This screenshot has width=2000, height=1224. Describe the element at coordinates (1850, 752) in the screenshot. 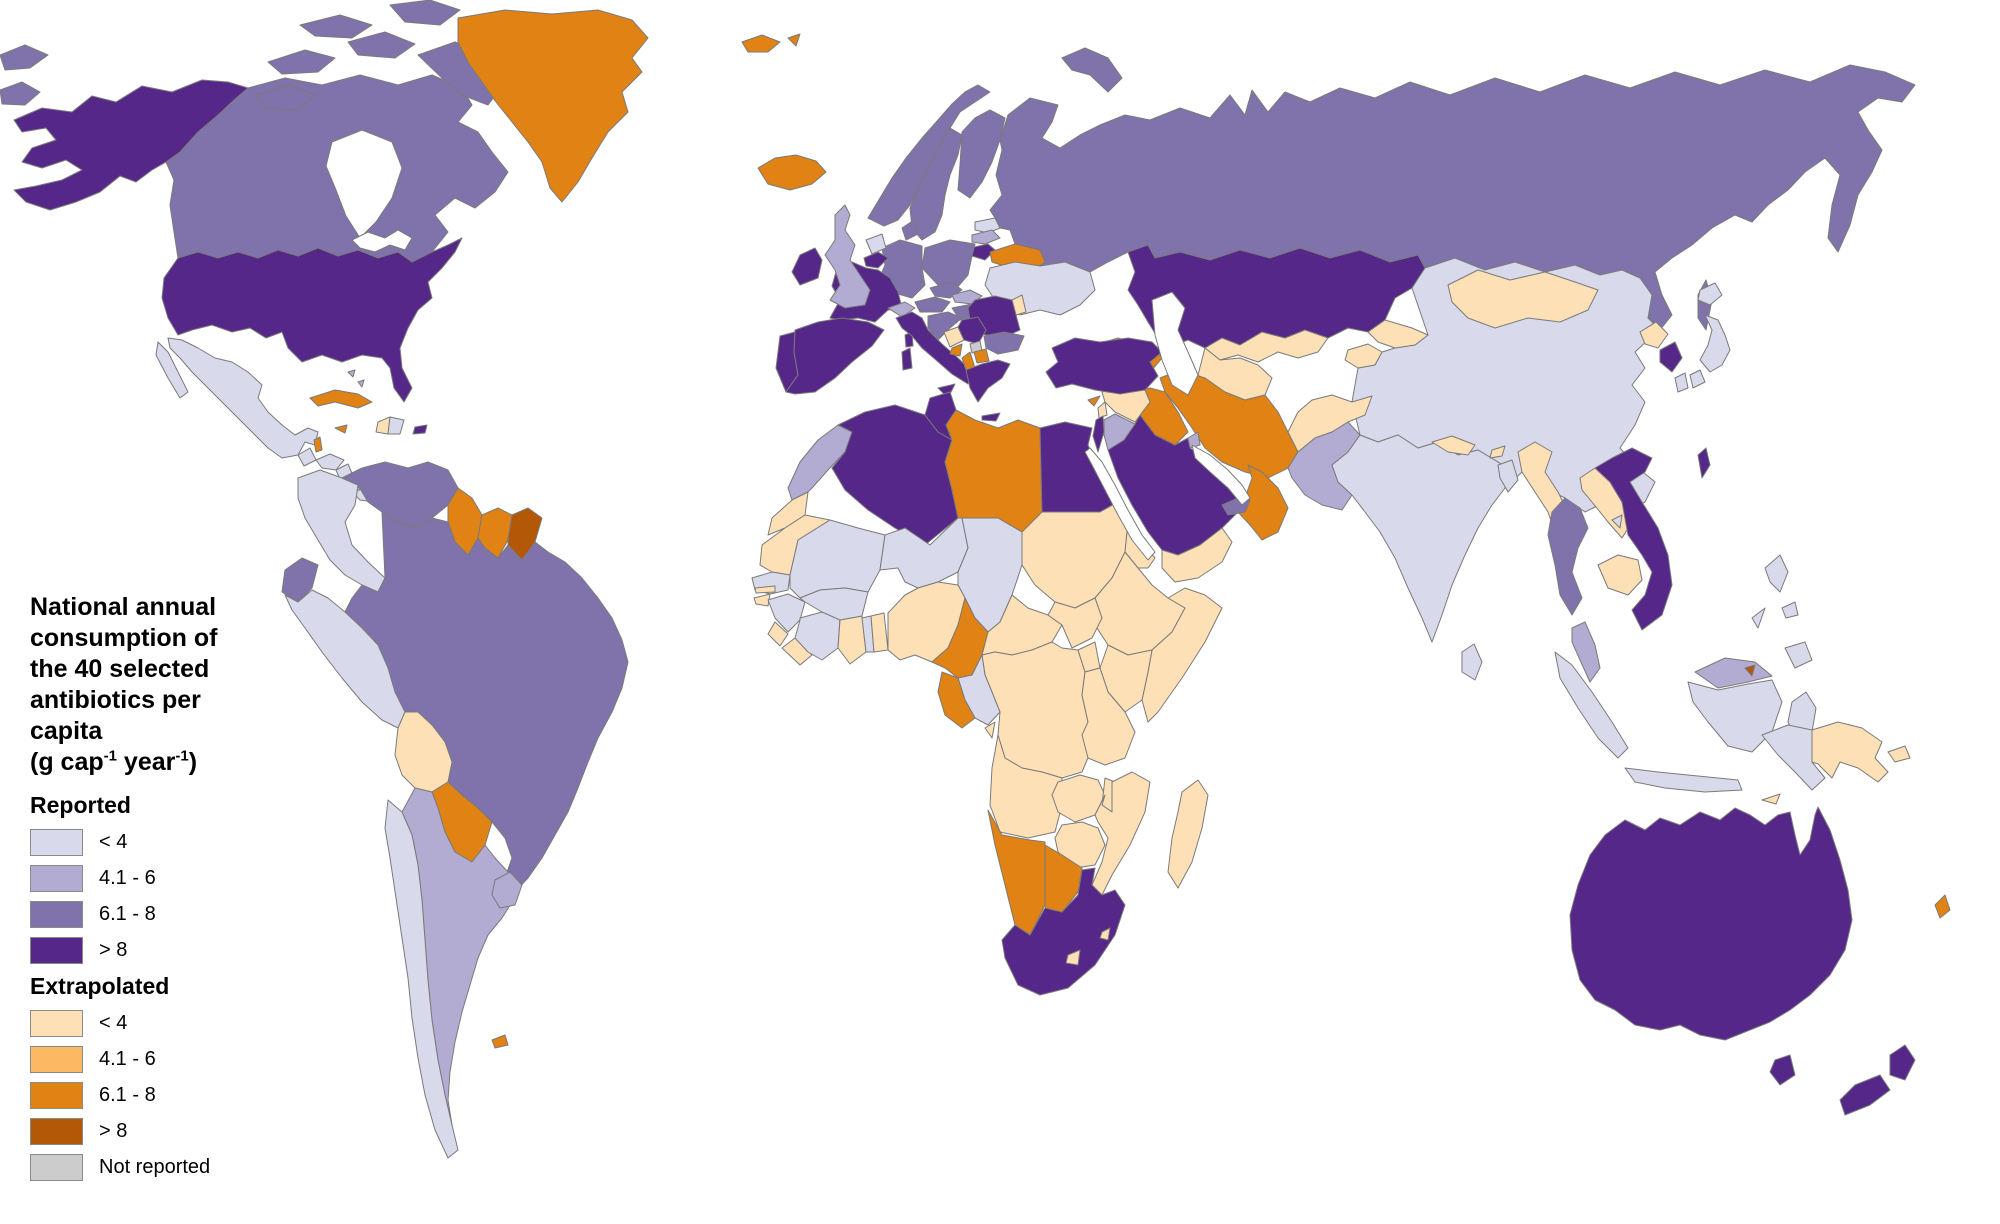

I see `region-png` at that location.